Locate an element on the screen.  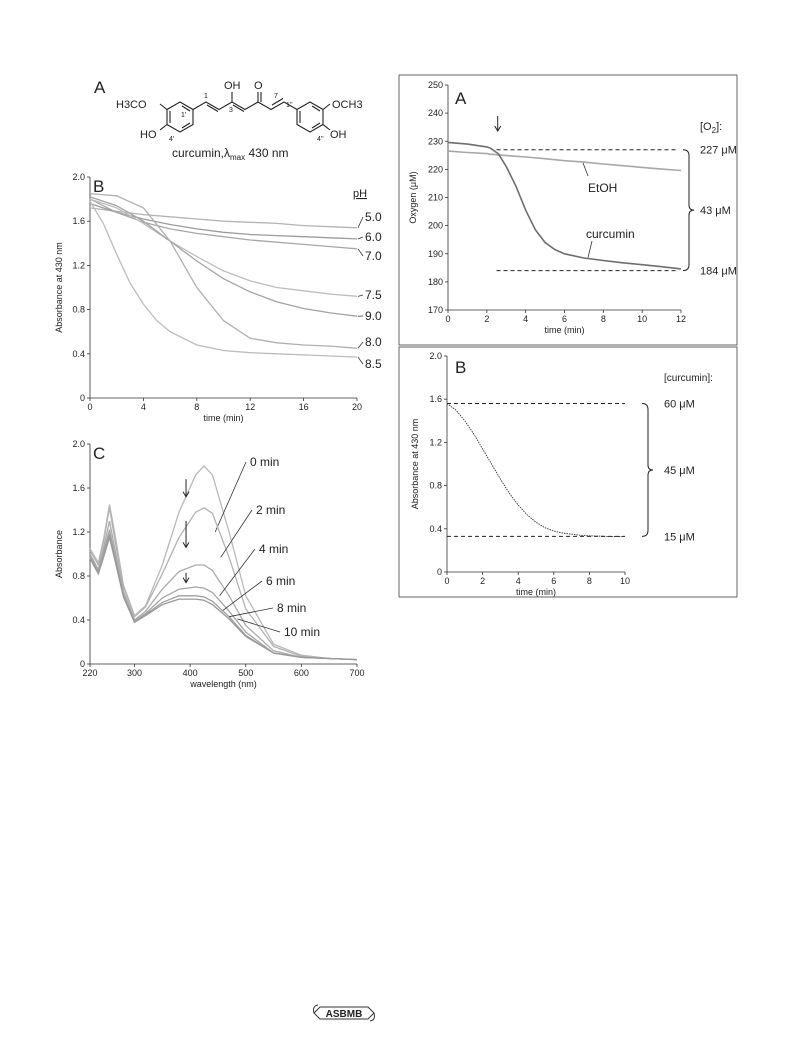
ra-annotation-mid: 43 μM is located at coordinates (715, 211).